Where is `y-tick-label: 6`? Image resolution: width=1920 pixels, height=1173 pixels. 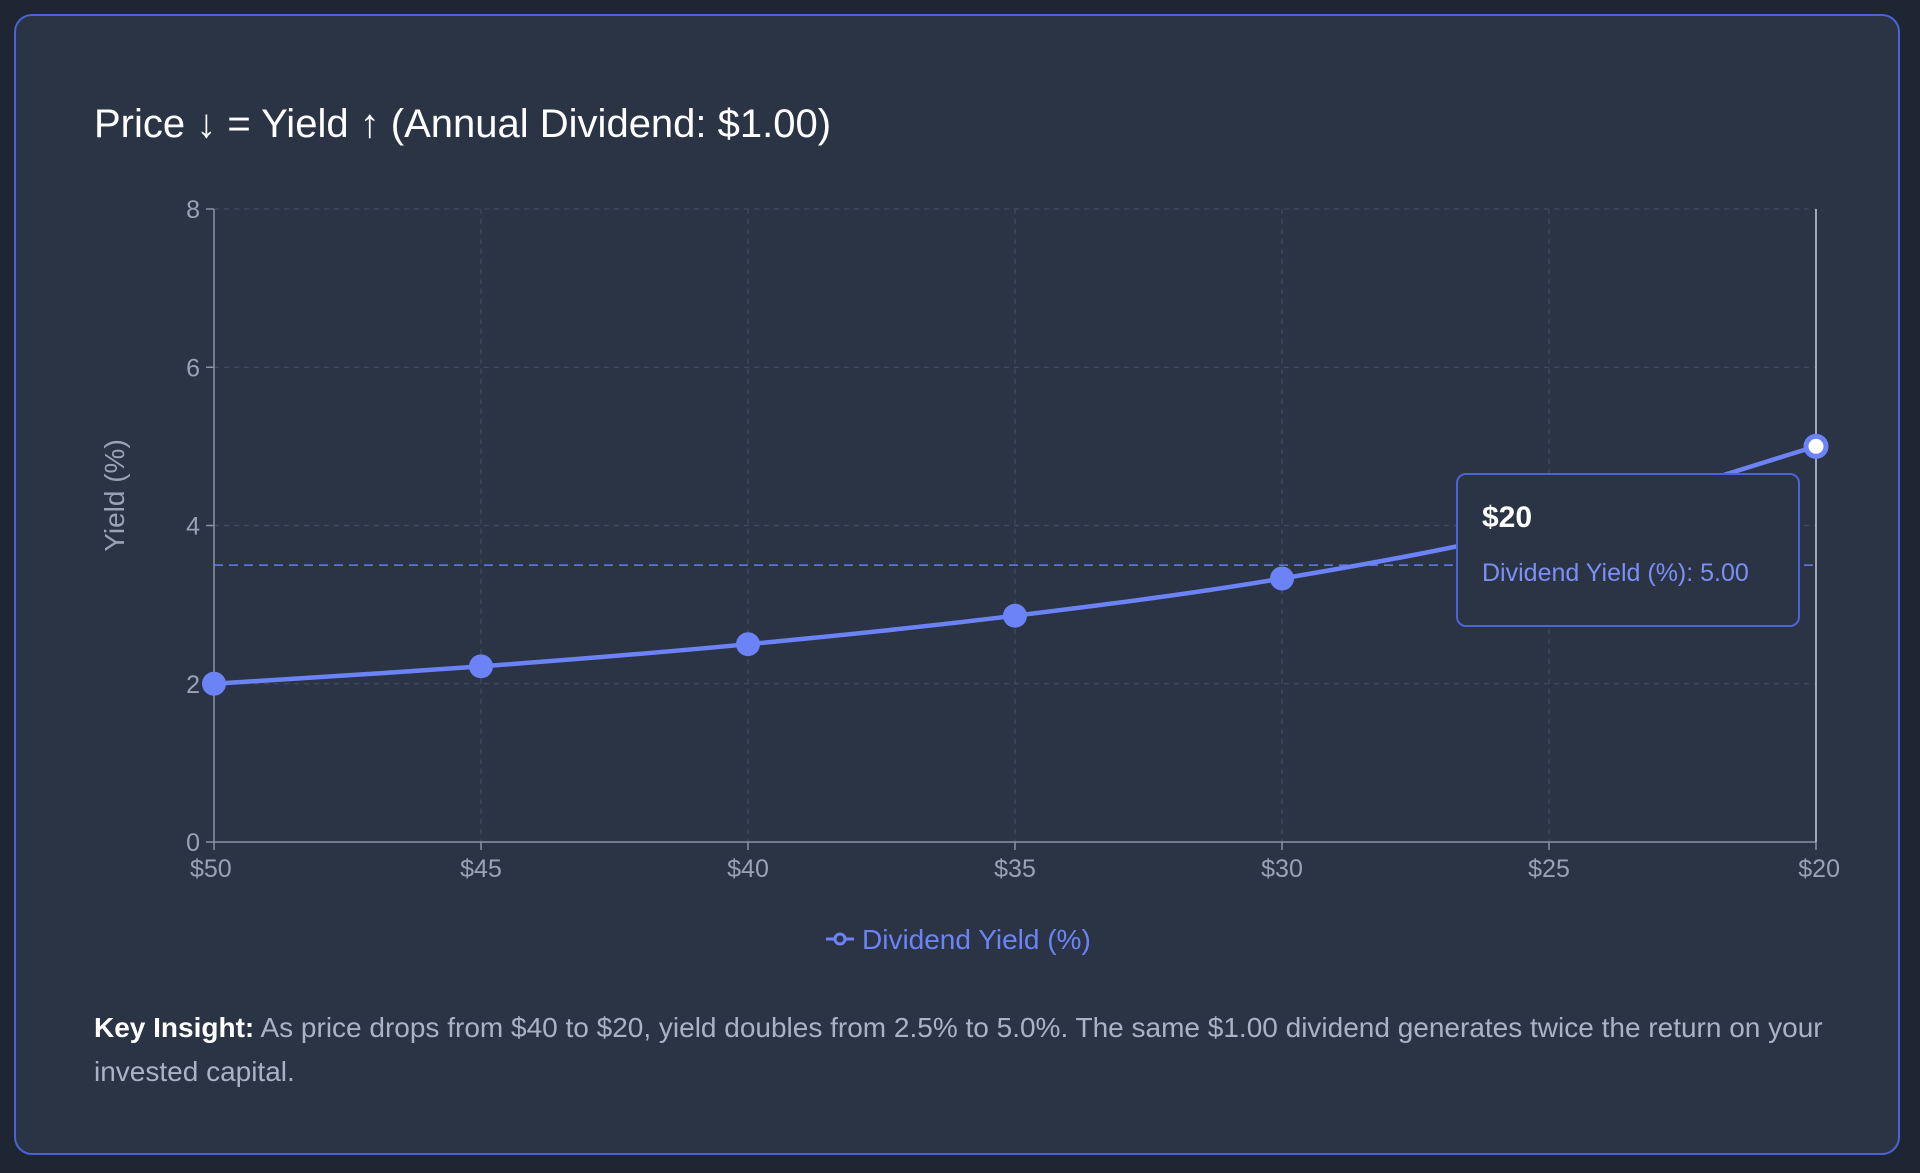 y-tick-label: 6 is located at coordinates (193, 368).